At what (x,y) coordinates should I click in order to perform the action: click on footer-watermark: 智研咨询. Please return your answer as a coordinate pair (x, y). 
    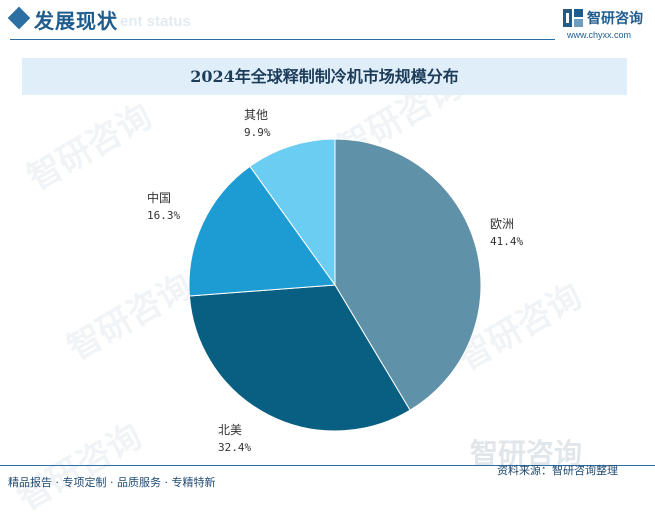
    Looking at the image, I should click on (526, 453).